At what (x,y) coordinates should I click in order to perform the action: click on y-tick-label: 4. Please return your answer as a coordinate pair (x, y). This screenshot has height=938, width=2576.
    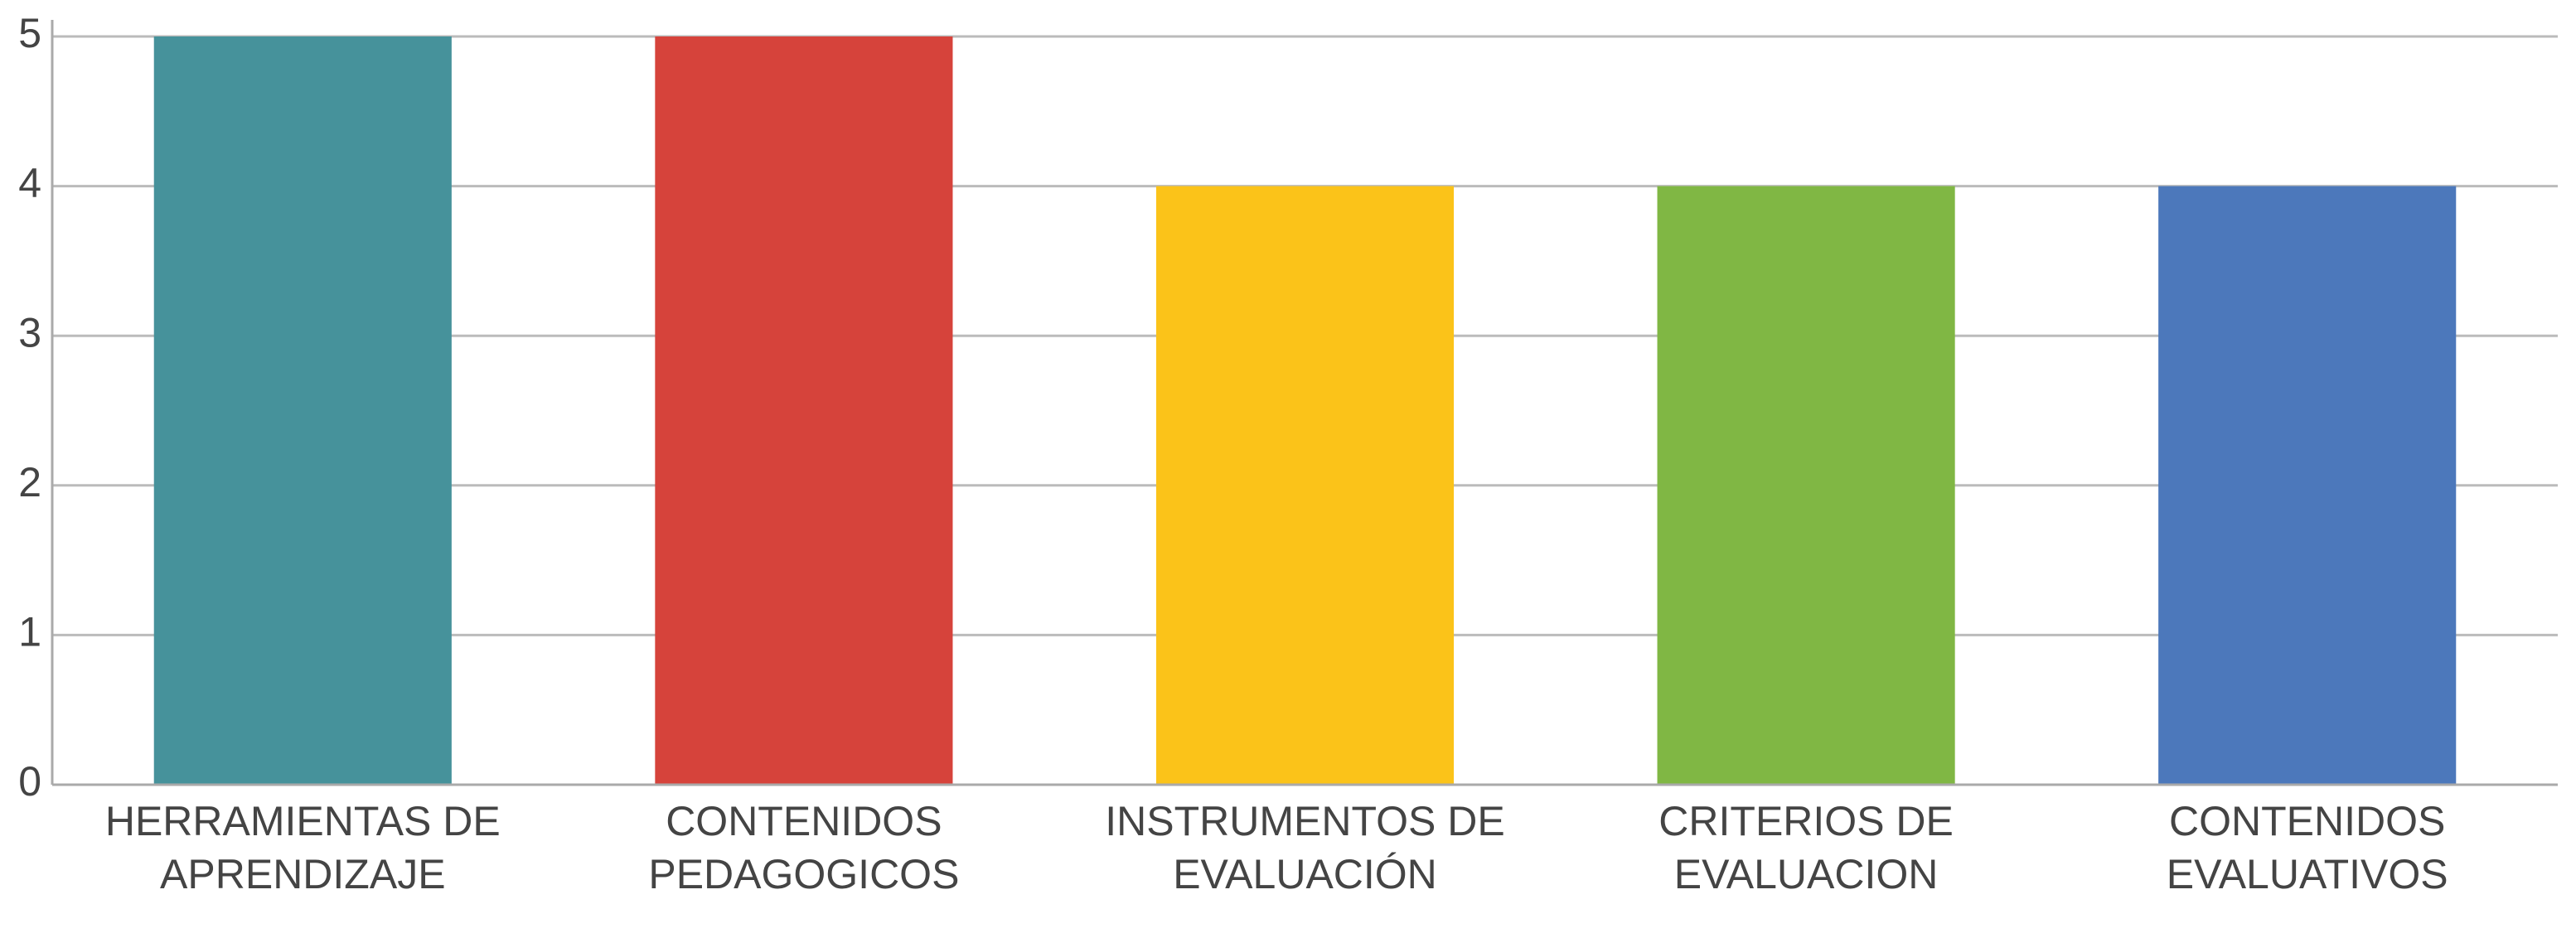
    Looking at the image, I should click on (29, 183).